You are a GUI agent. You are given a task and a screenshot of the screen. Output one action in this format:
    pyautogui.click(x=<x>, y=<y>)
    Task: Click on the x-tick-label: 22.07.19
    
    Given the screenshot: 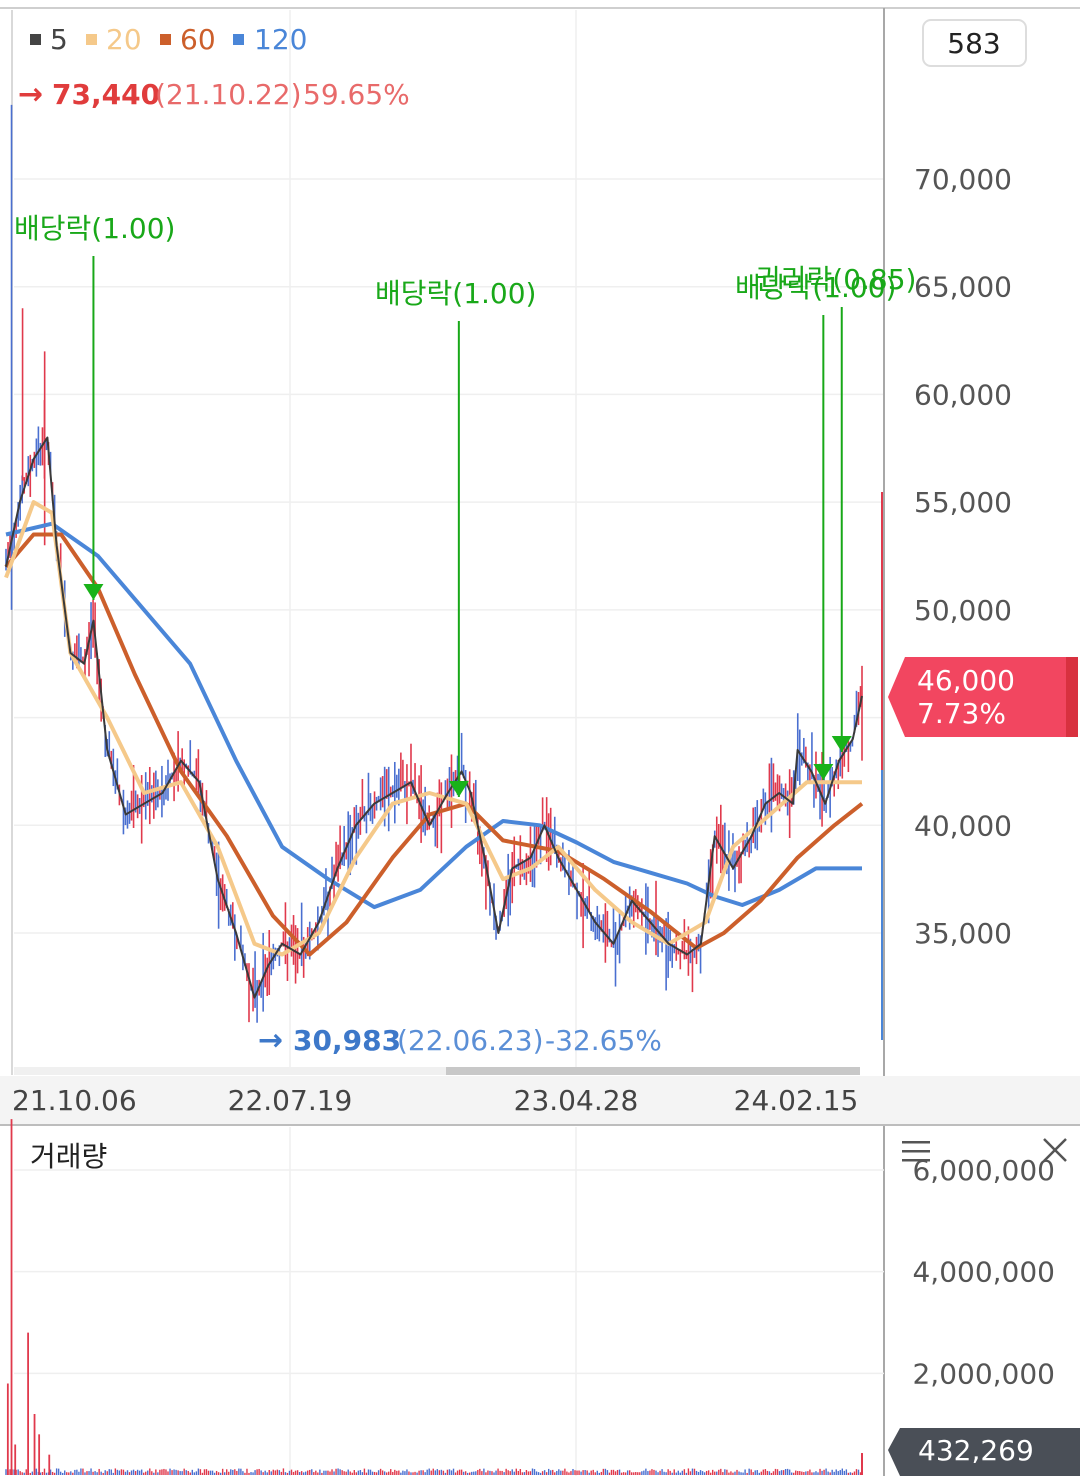 What is the action you would take?
    pyautogui.click(x=290, y=1100)
    